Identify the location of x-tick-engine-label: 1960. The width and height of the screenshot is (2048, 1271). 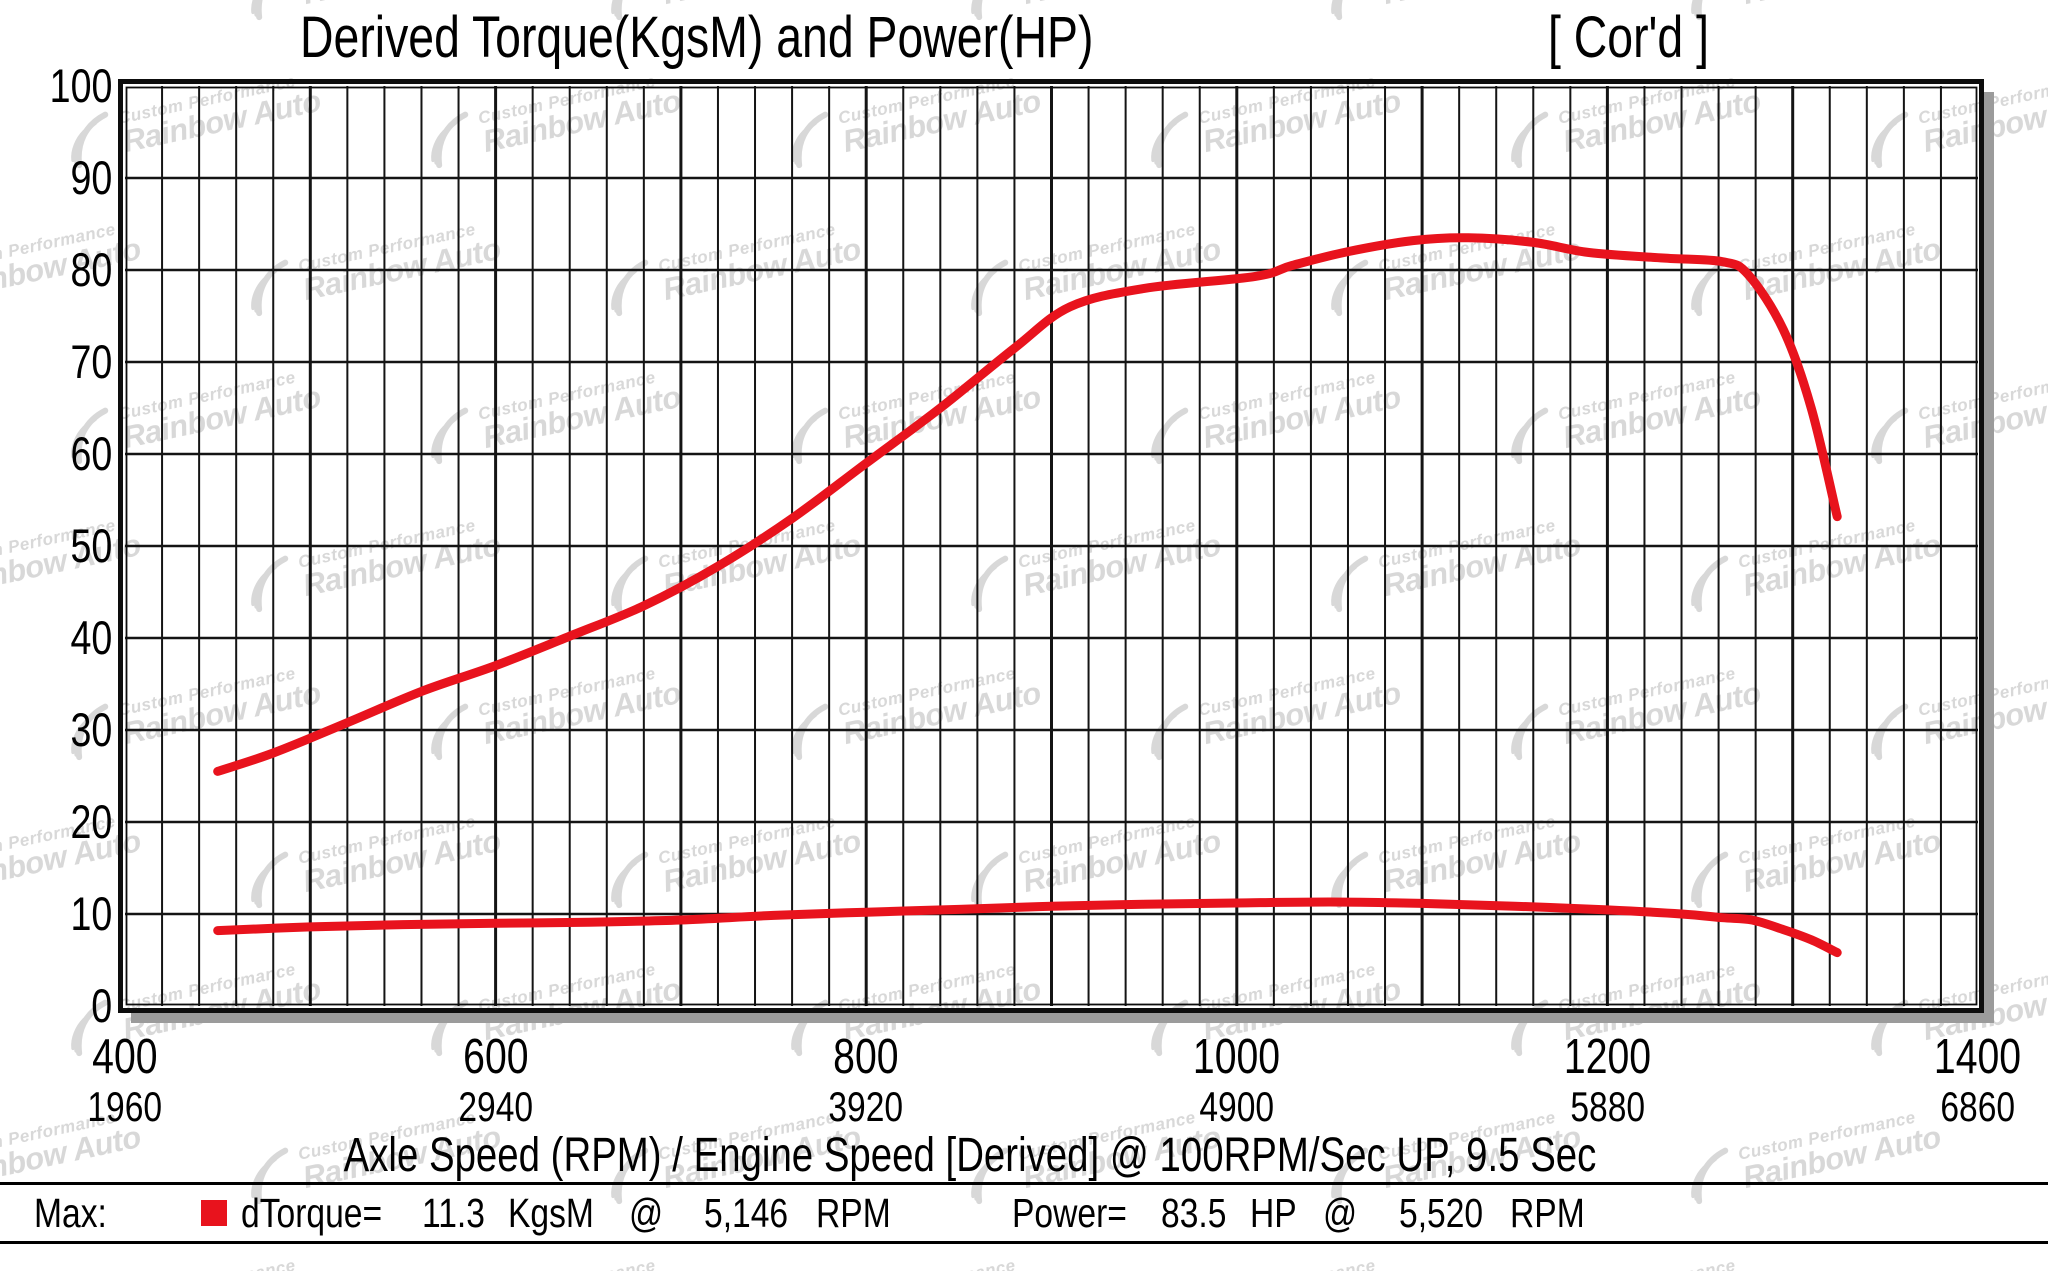
(125, 1106).